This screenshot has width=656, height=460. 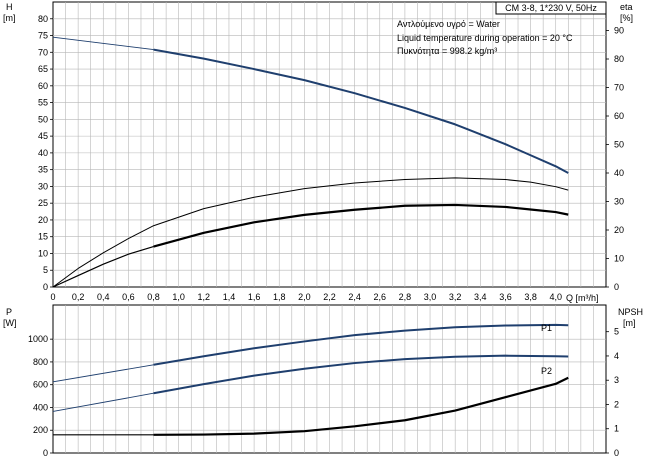 I want to click on series-efficiency_thick, so click(x=361, y=225).